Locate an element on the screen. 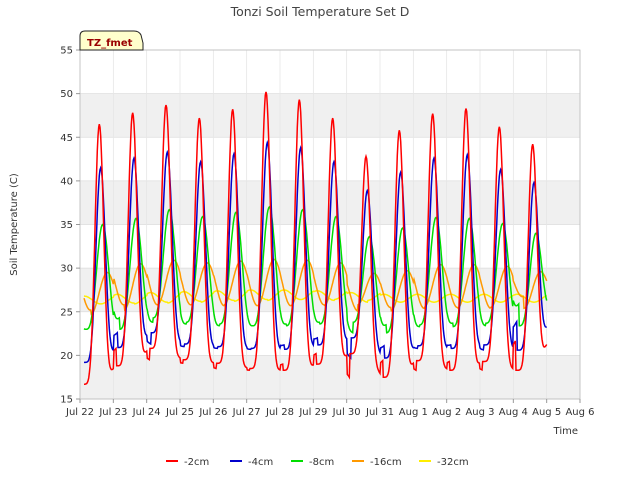 This screenshot has height=484, width=640. legend-label: -4cm is located at coordinates (260, 462).